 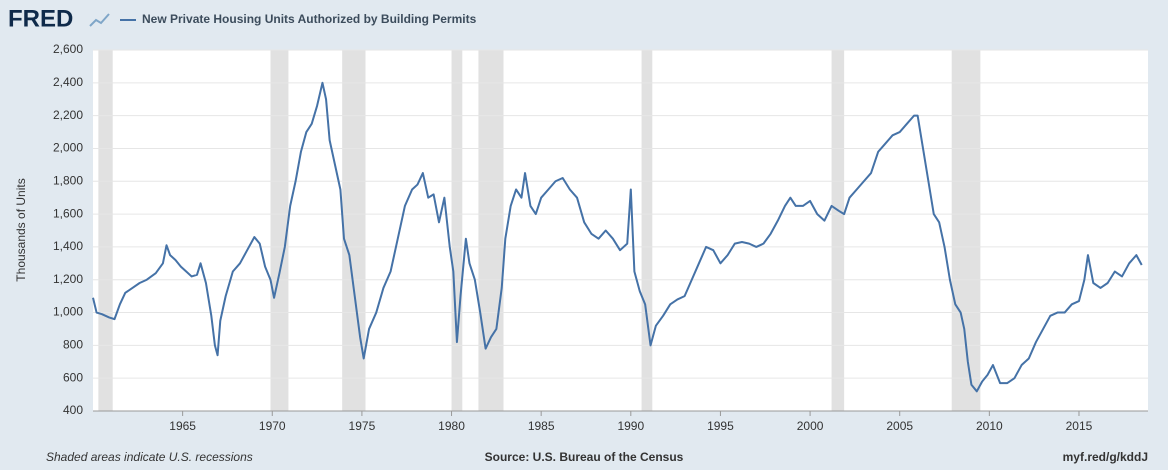 I want to click on footnote: Shaded areas indicate U.S. recessions, so click(x=149, y=457).